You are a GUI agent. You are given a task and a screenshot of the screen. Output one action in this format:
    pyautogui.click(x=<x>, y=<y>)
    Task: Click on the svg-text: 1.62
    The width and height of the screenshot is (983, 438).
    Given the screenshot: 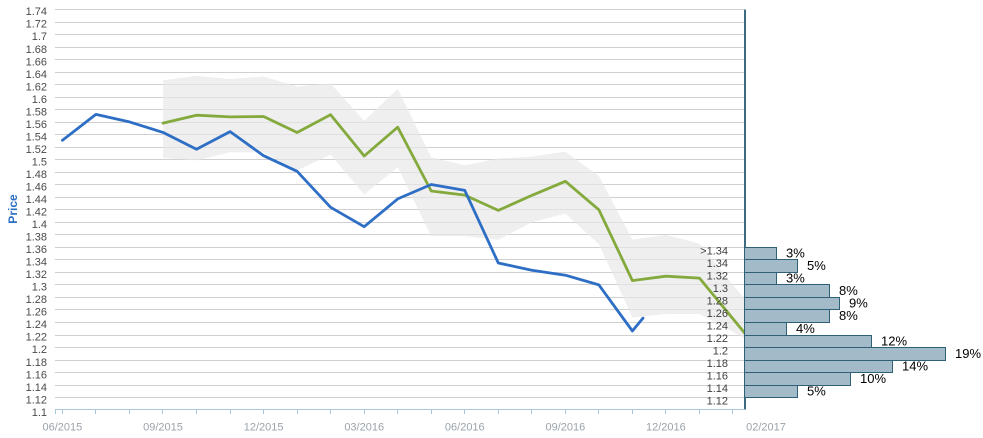 What is the action you would take?
    pyautogui.click(x=36, y=87)
    